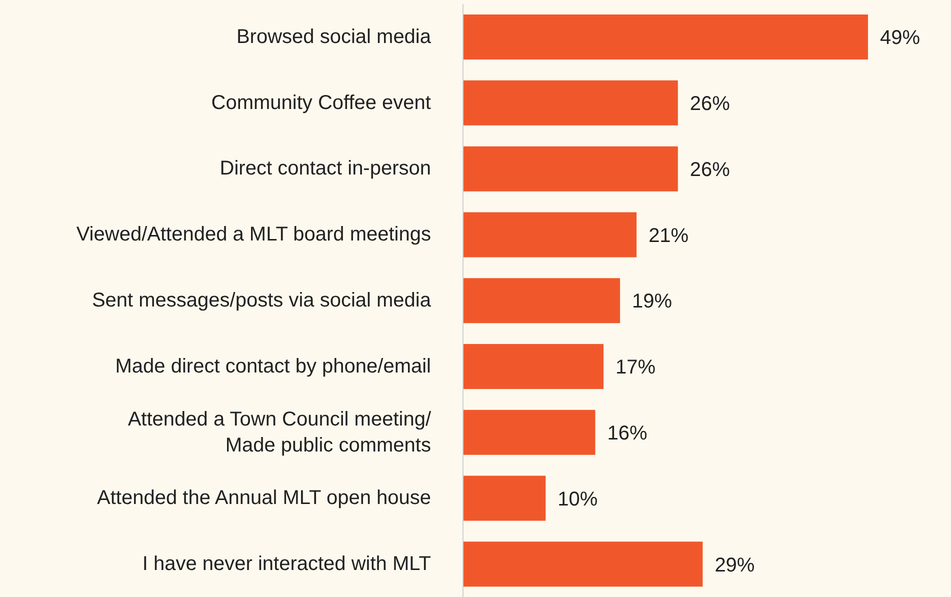 The height and width of the screenshot is (597, 951). What do you see at coordinates (334, 37) in the screenshot?
I see `y-tick-label: Browsed social media` at bounding box center [334, 37].